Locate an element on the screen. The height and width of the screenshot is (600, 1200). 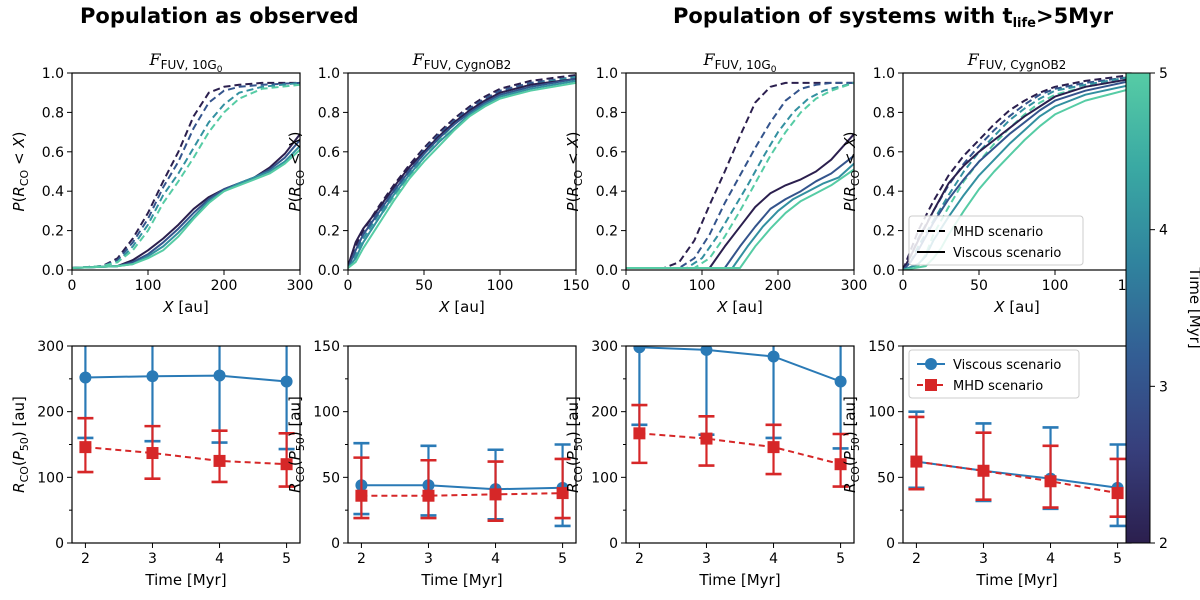
series-line-dashed-2myr is located at coordinates (462, 170).